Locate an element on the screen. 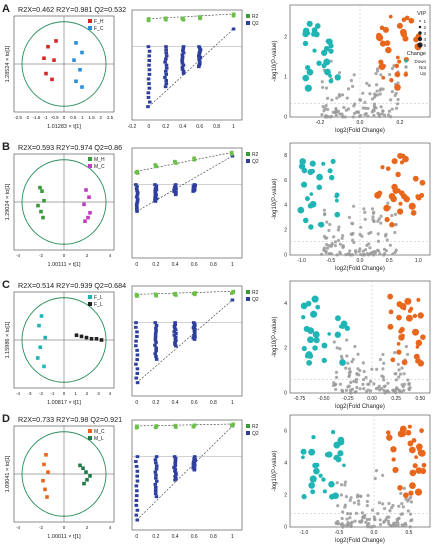 The width and height of the screenshot is (441, 550). scores-xtick-C: 1 is located at coordinates (75, 393).